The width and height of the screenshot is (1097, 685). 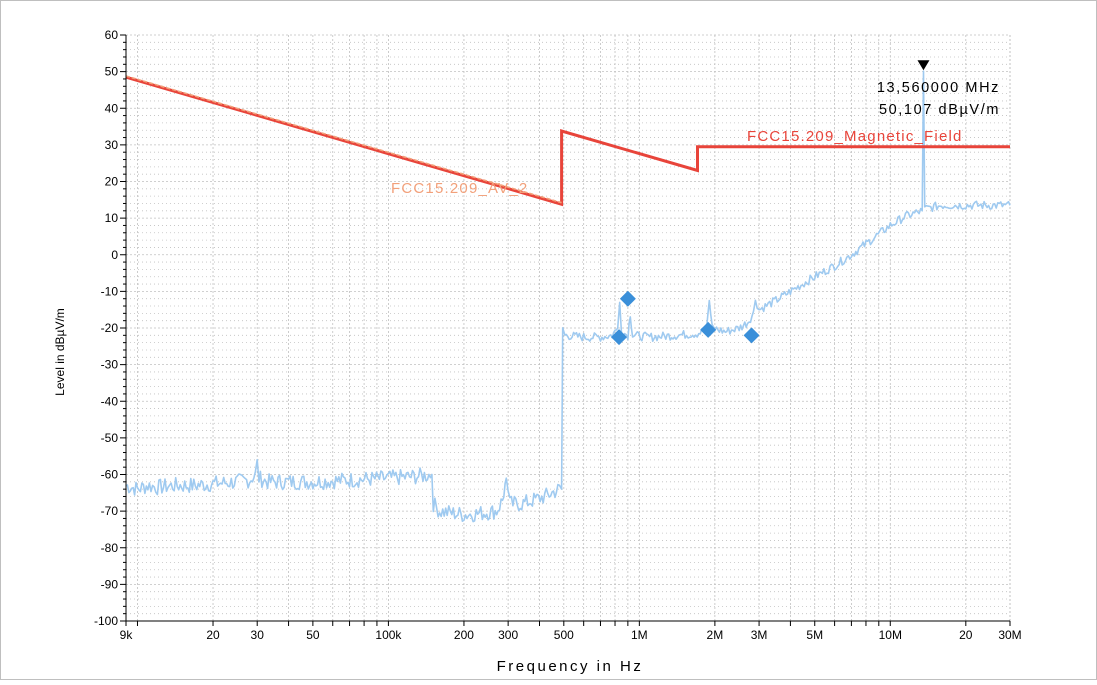 I want to click on y-tick-label: 40, so click(x=112, y=108).